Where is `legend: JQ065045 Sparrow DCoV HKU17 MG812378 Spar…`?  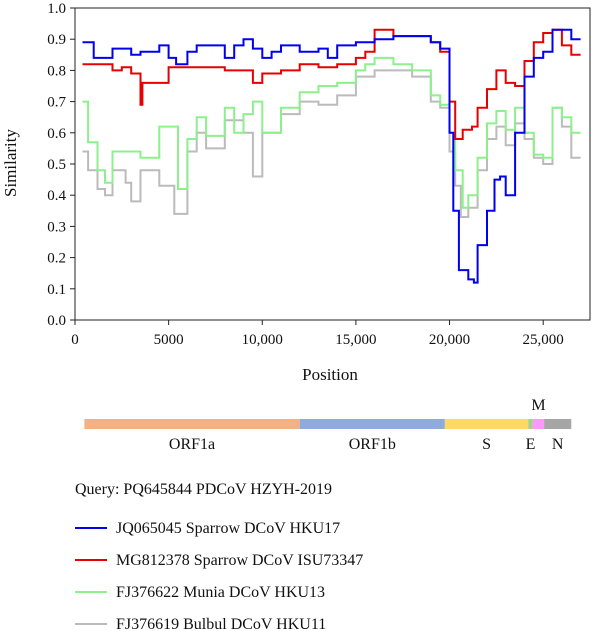 legend: JQ065045 Sparrow DCoV HKU17 MG812378 Spar… is located at coordinates (219, 575).